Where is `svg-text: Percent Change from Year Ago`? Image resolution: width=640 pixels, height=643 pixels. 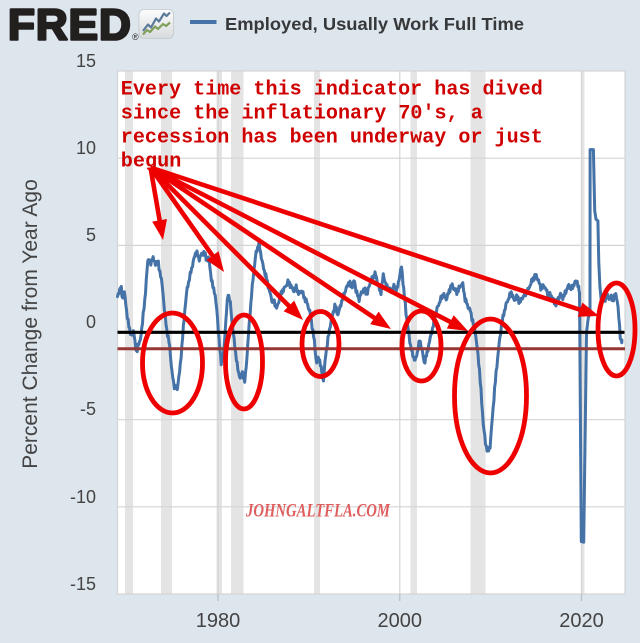 svg-text: Percent Change from Year Ago is located at coordinates (30, 324).